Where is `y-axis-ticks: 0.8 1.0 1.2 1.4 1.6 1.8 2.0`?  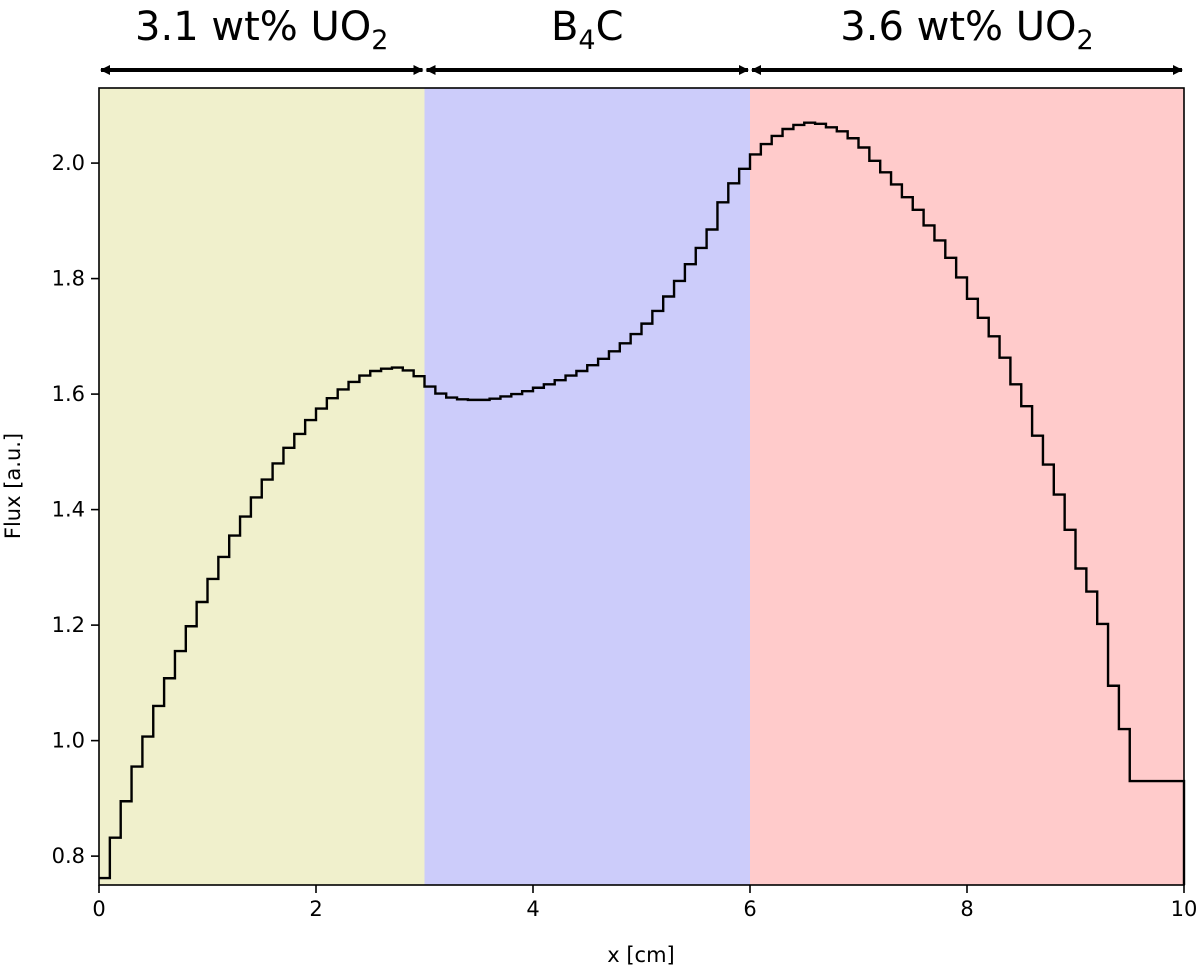
y-axis-ticks: 0.8 1.0 1.2 1.4 1.6 1.8 2.0 is located at coordinates (75, 509).